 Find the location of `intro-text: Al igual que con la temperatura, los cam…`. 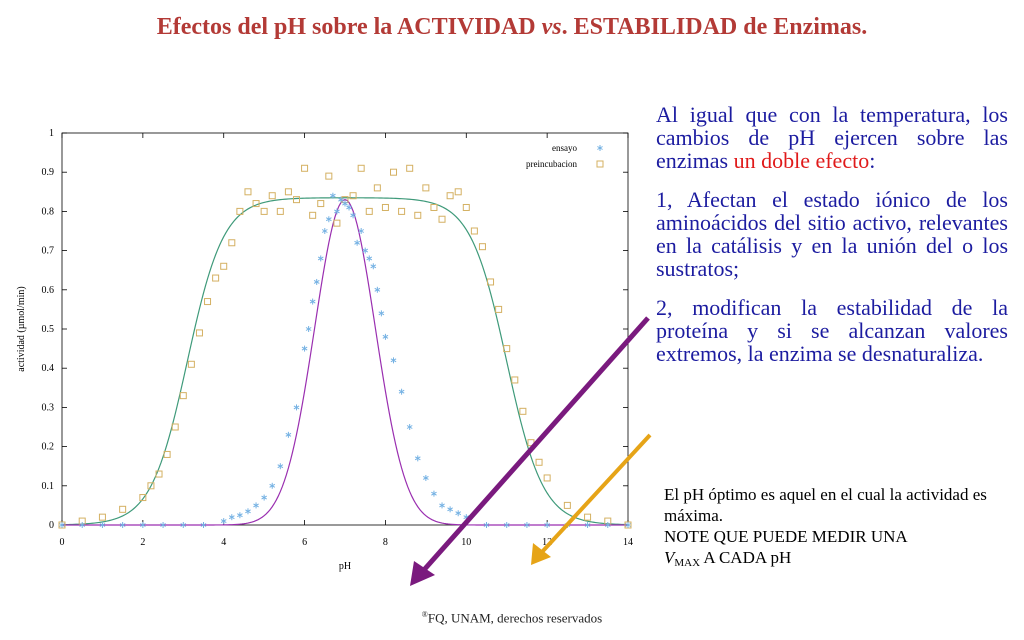

intro-text: Al igual que con la temperatura, los cam… is located at coordinates (832, 137).